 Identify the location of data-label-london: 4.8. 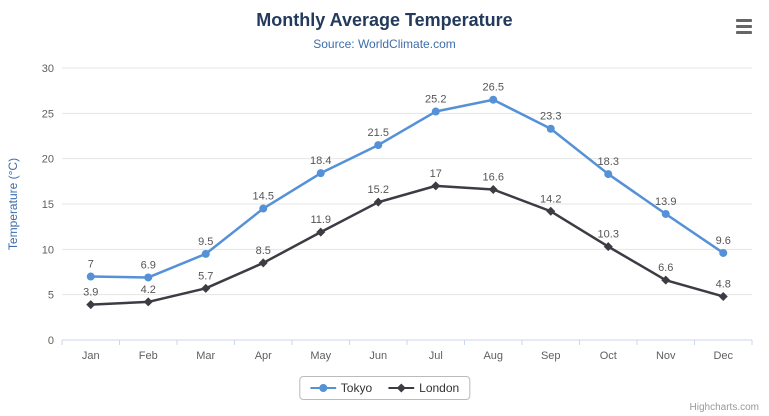
(723, 284).